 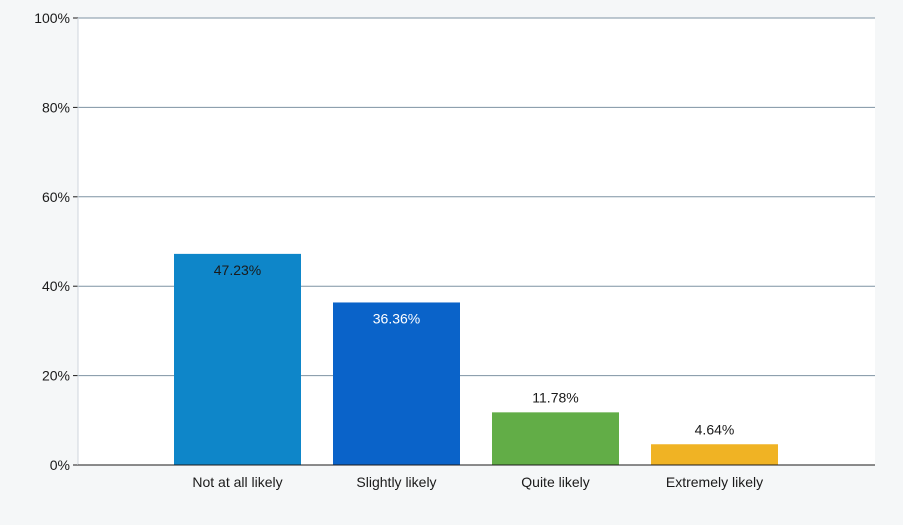 What do you see at coordinates (60, 465) in the screenshot?
I see `y-tick-label: 0%` at bounding box center [60, 465].